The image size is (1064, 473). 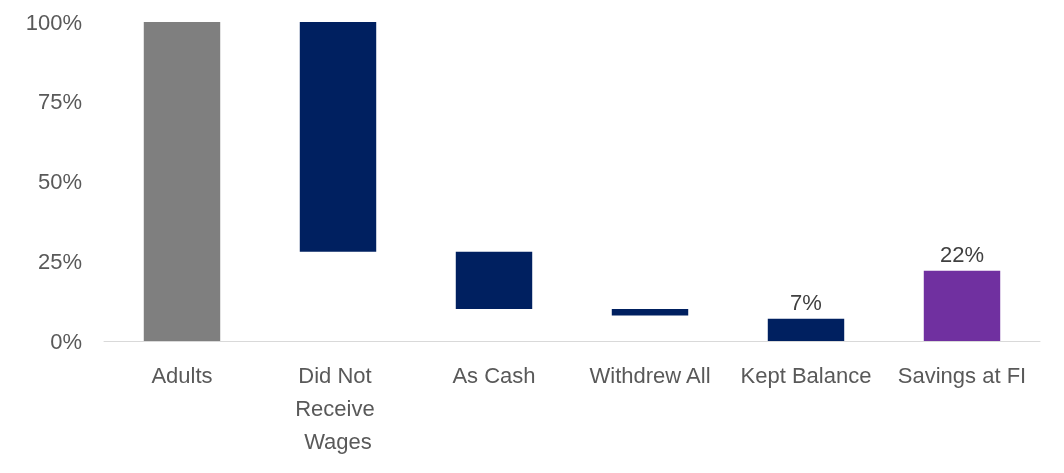 I want to click on y-tick-label: 25%, so click(x=59, y=261).